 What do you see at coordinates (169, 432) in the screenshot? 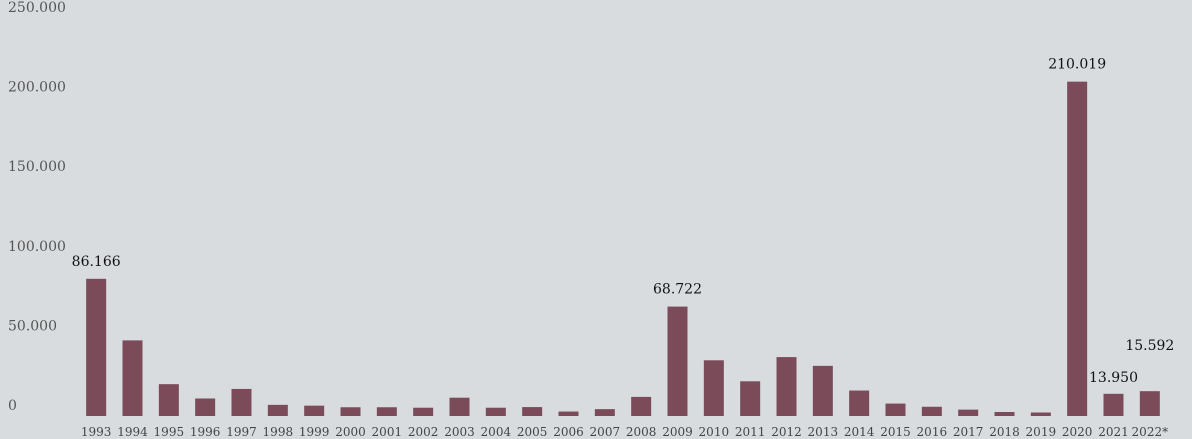
I see `x-axis-tick-label: 1995` at bounding box center [169, 432].